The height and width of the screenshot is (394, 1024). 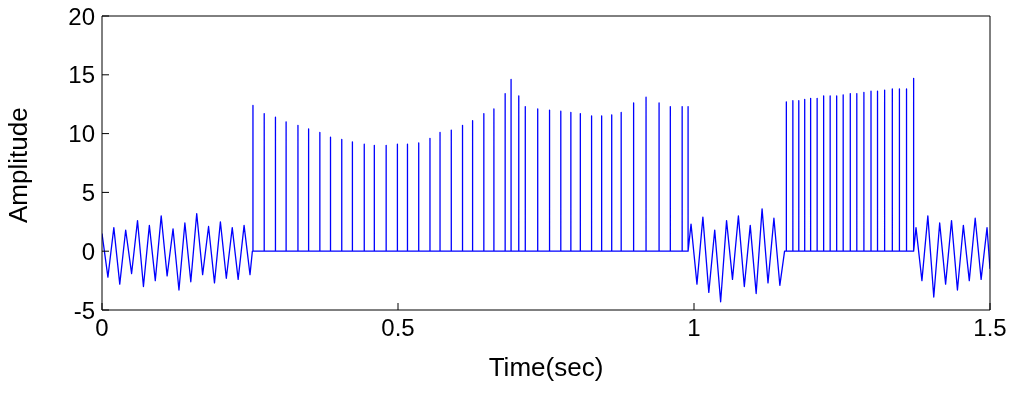 I want to click on x-tick-label: 0.5, so click(x=398, y=328).